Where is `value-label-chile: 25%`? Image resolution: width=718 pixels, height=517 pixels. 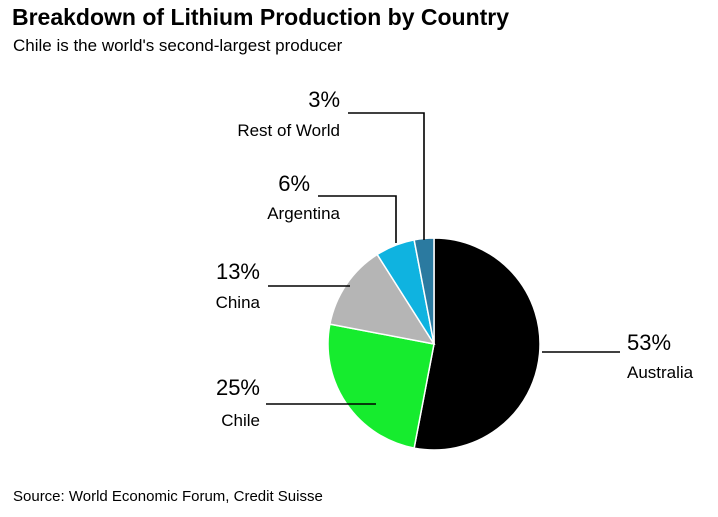 value-label-chile: 25% is located at coordinates (238, 387).